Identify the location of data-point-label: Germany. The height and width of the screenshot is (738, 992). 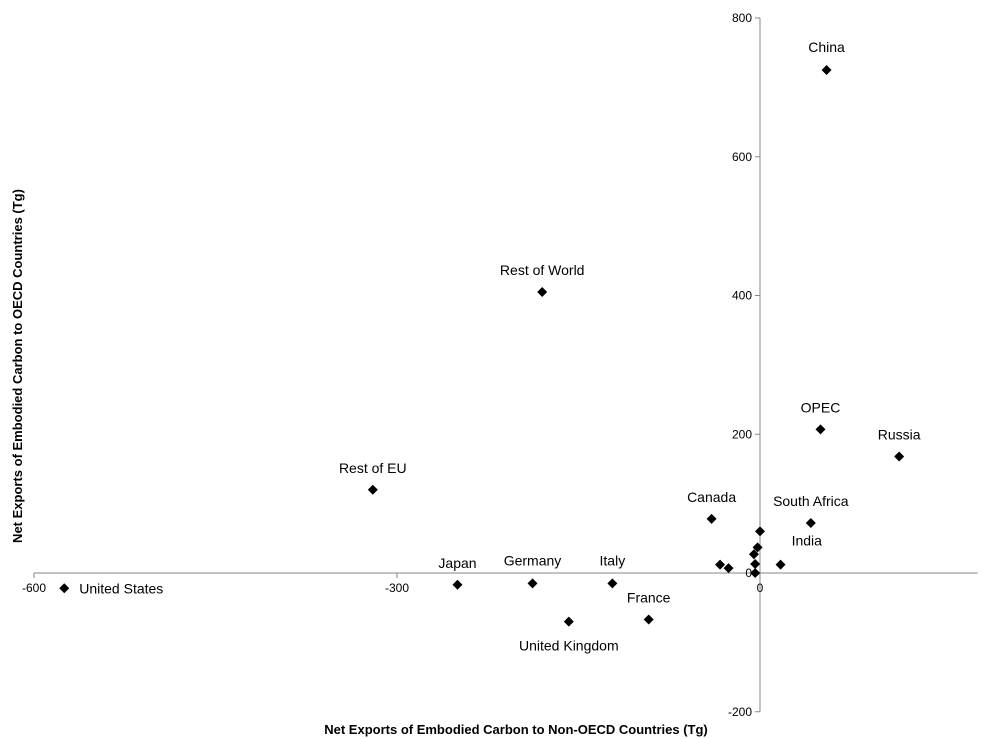
(533, 560).